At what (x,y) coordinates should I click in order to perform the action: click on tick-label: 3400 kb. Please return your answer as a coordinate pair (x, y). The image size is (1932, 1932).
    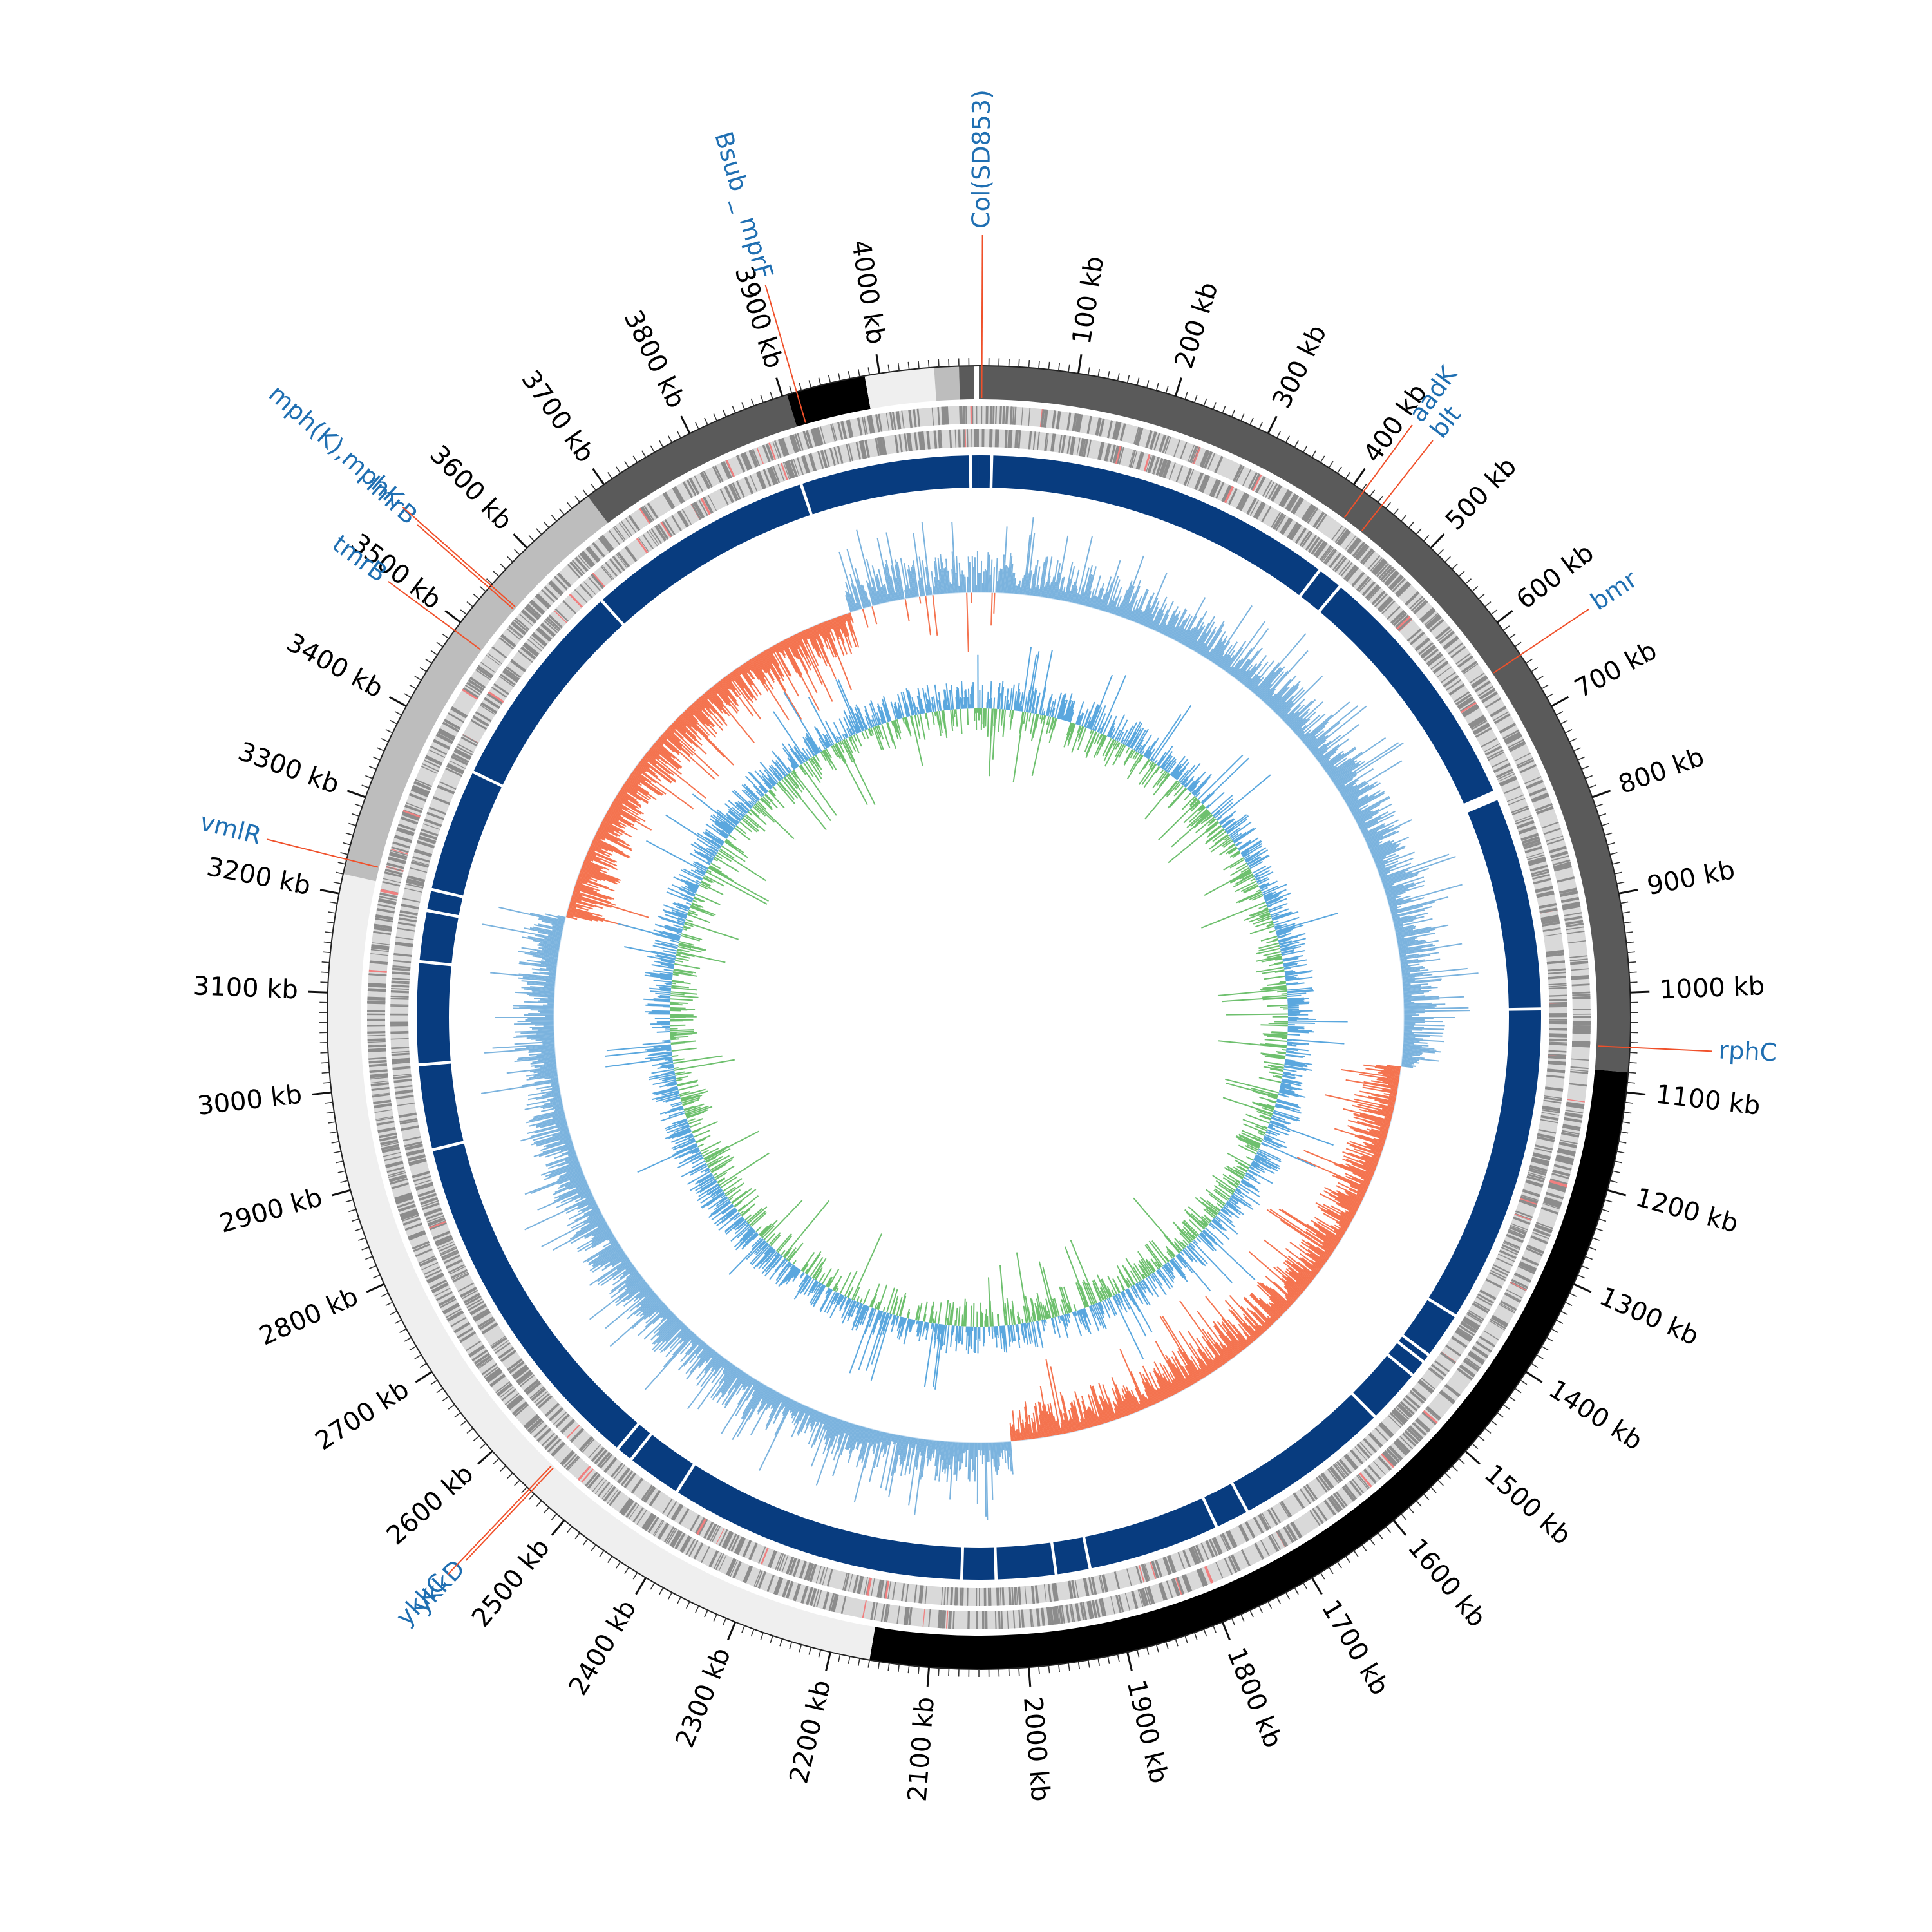
    Looking at the image, I should click on (334, 666).